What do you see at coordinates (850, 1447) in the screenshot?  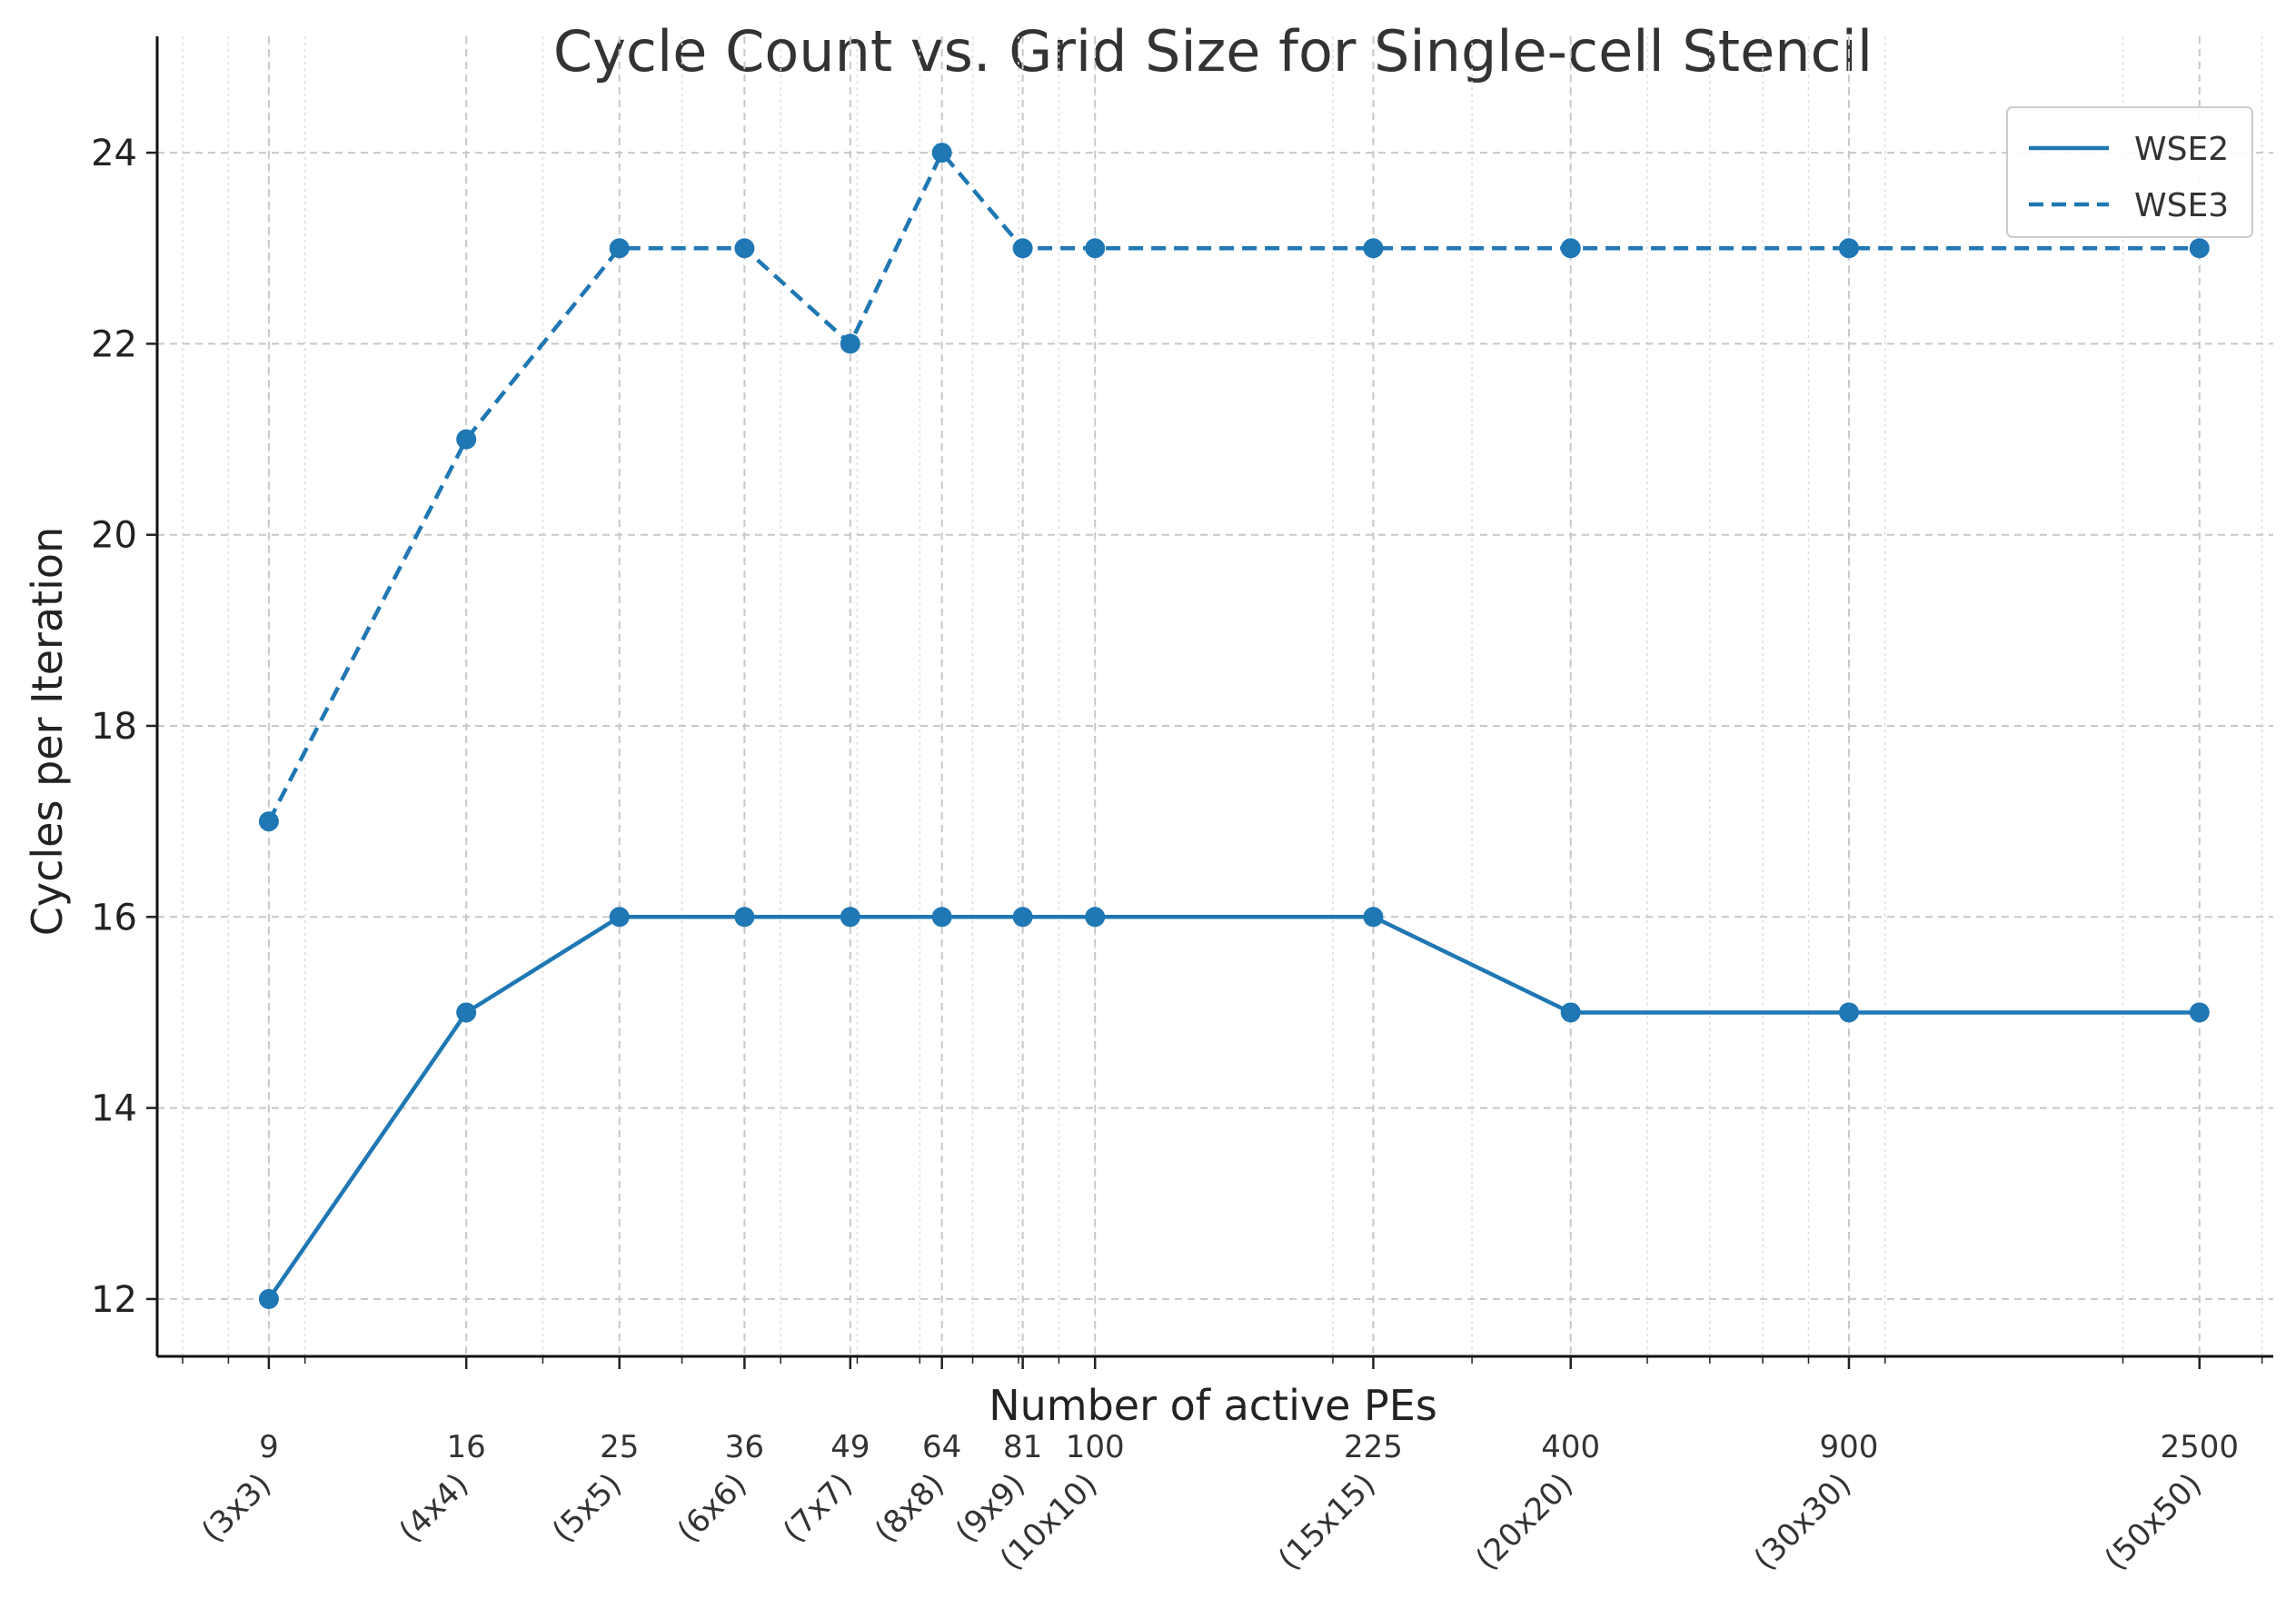 I see `x-tick-label: 49` at bounding box center [850, 1447].